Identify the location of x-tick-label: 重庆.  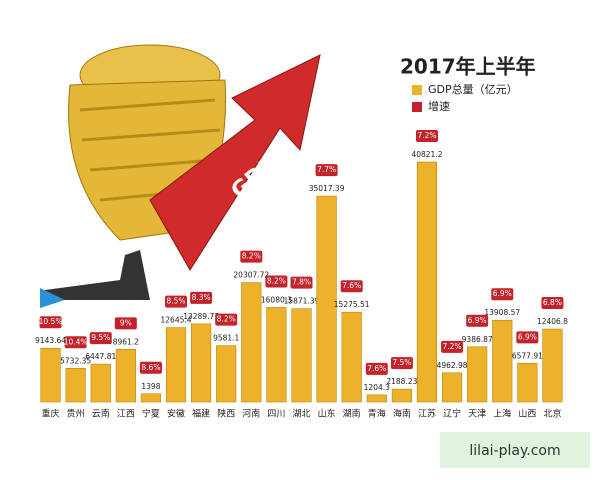
(51, 414).